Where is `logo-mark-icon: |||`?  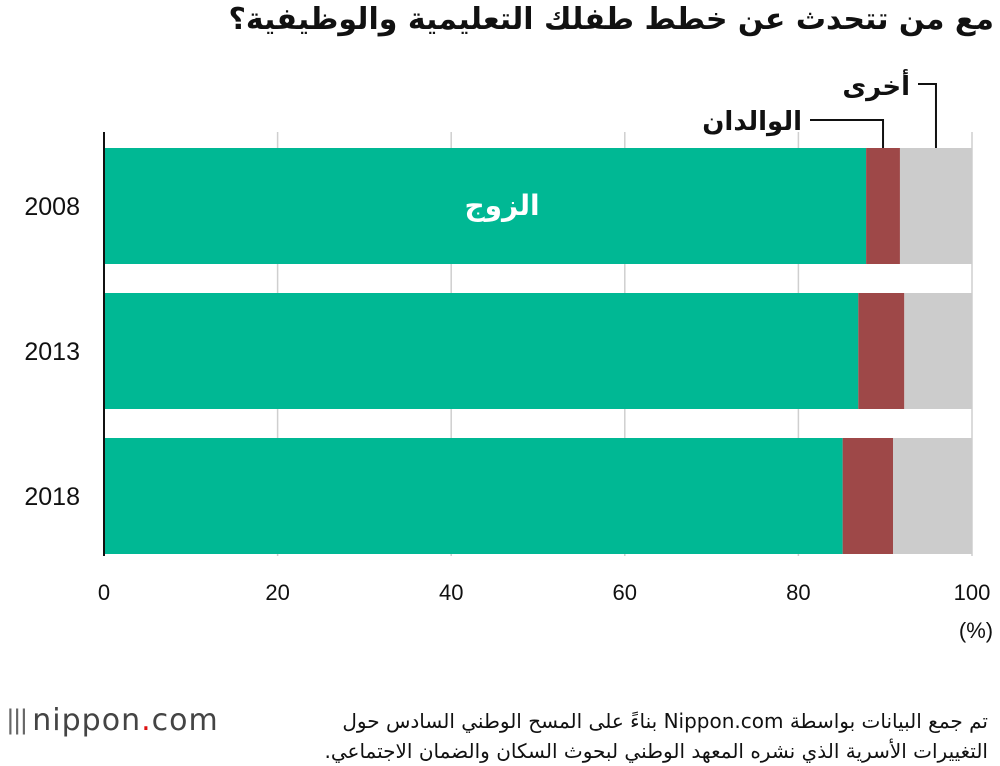 logo-mark-icon: ||| is located at coordinates (17, 720).